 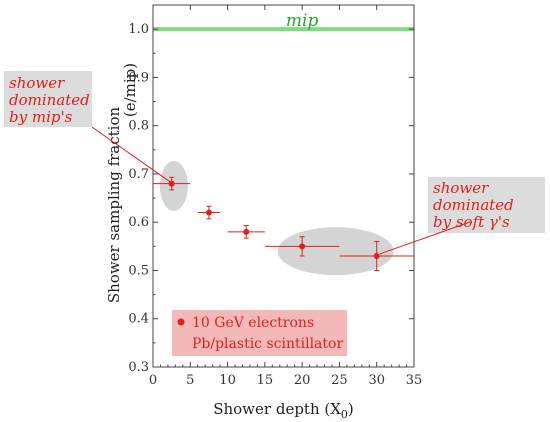 I want to click on highlight-ellipse-gamma, so click(x=335, y=251).